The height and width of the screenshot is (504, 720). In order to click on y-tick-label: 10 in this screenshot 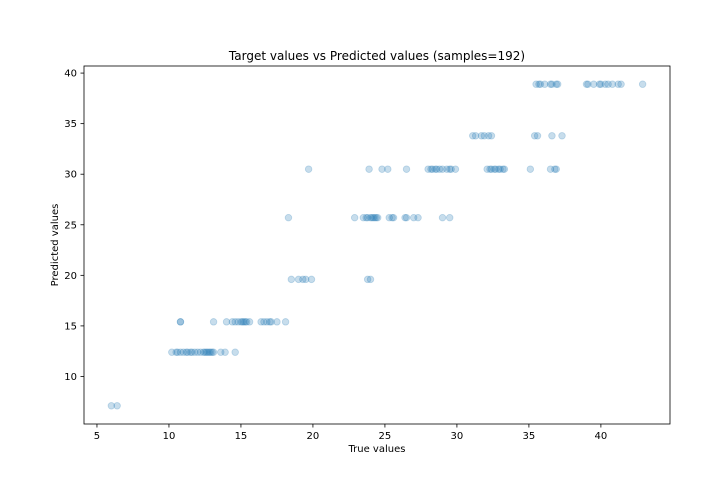, I will do `click(70, 377)`.